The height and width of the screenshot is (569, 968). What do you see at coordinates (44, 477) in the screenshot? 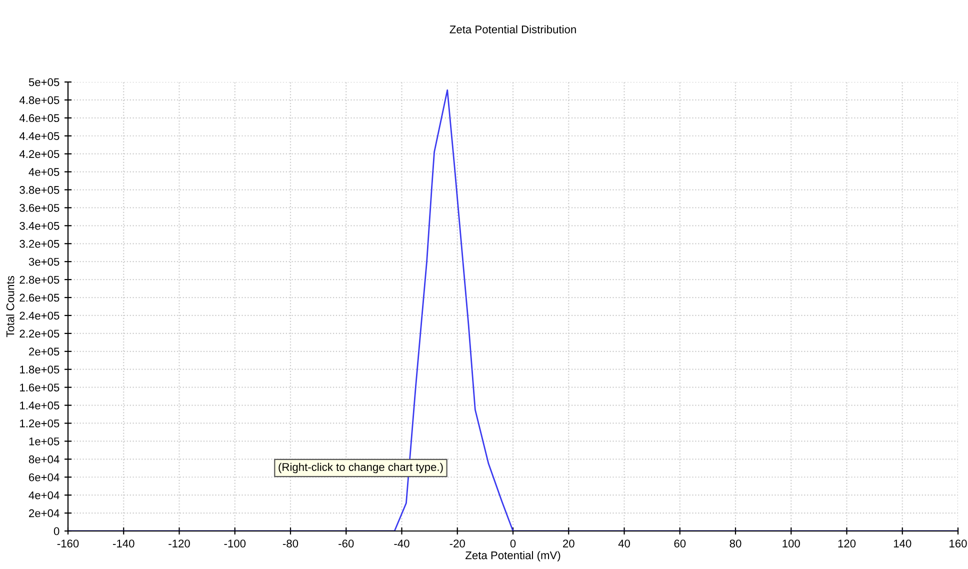
I see `y-tick-label: 6e+04` at bounding box center [44, 477].